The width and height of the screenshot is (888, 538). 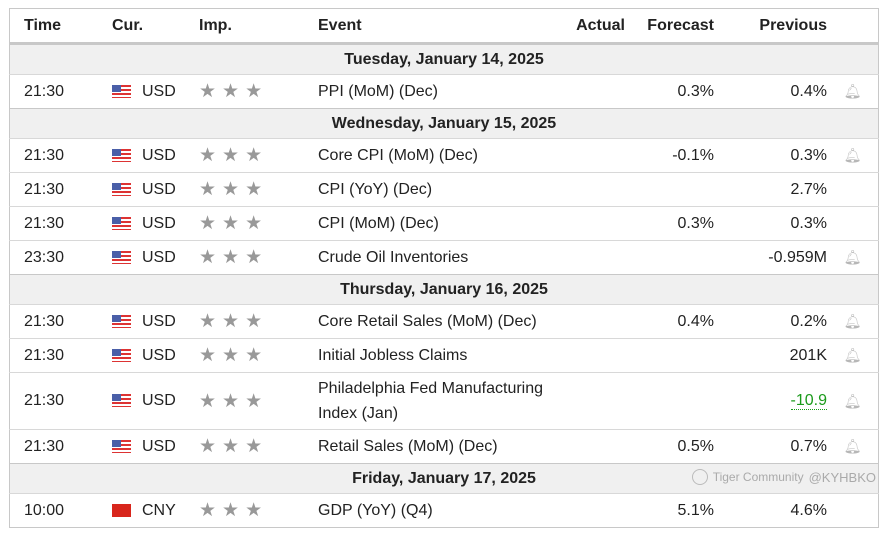 What do you see at coordinates (438, 26) in the screenshot?
I see `header-event: Event` at bounding box center [438, 26].